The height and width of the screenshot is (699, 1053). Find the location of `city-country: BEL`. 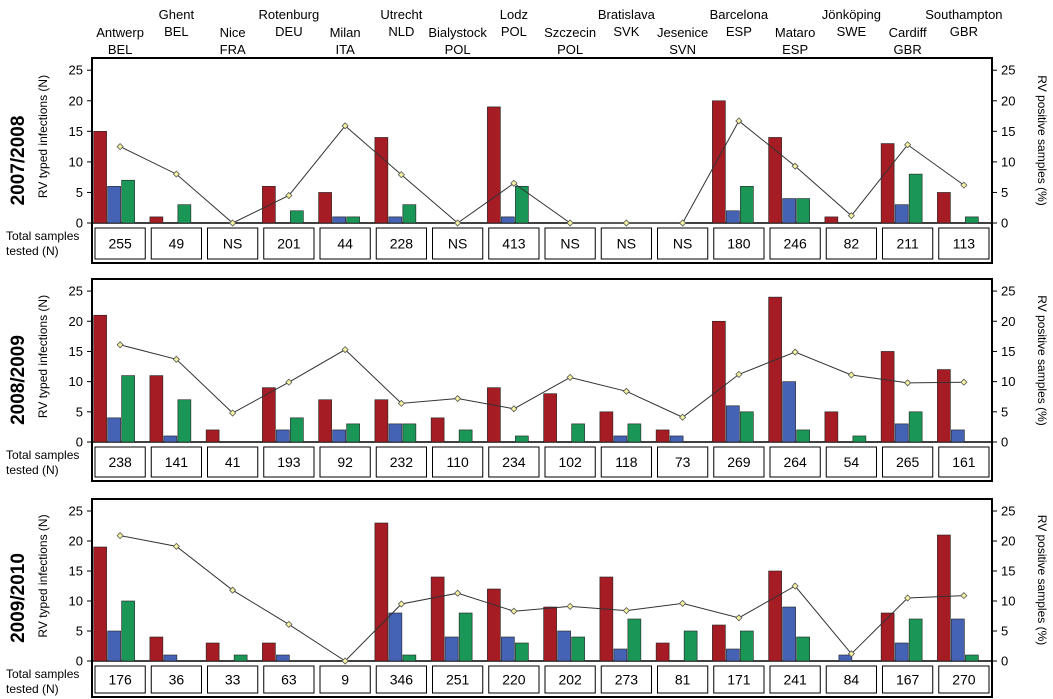

city-country: BEL is located at coordinates (120, 49).